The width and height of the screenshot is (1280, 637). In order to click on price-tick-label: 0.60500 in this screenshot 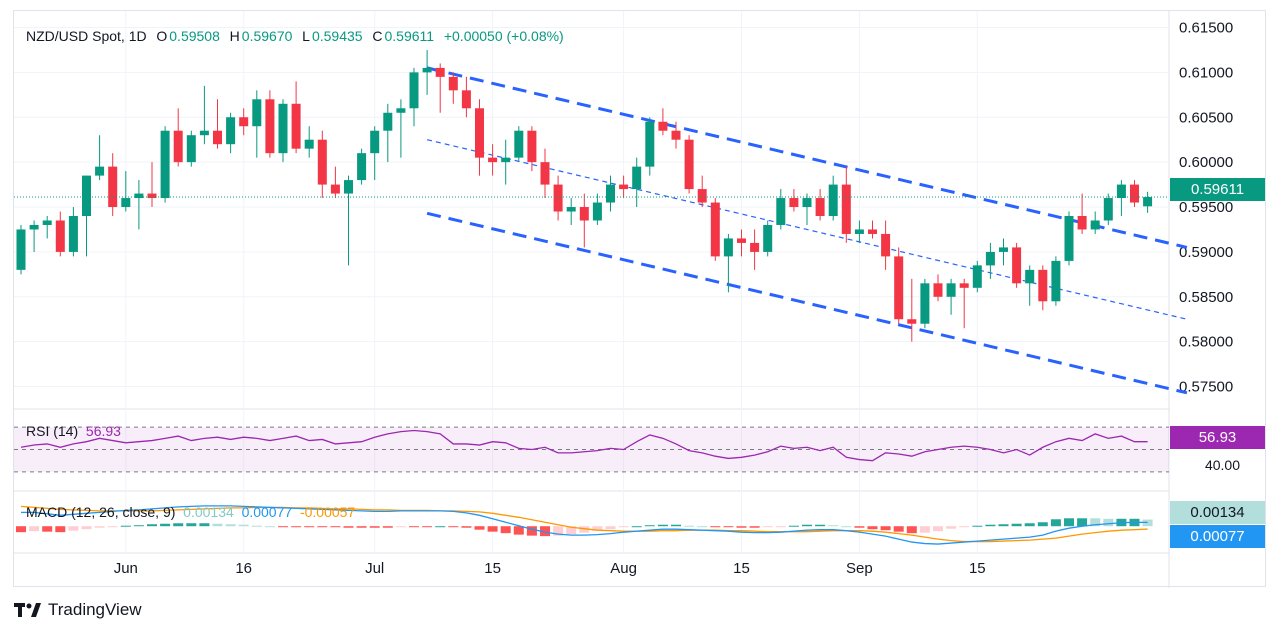, I will do `click(1206, 117)`.